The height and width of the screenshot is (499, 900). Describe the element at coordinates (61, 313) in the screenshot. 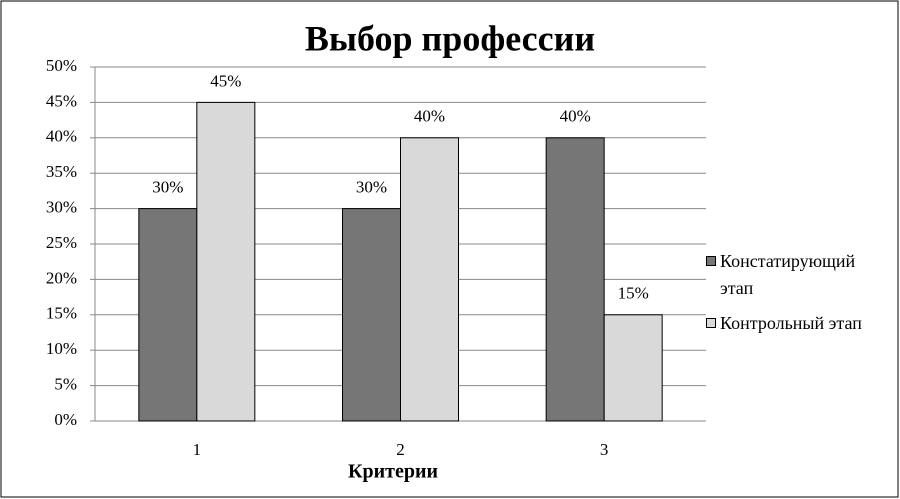

I see `y-tick-label: 15%` at that location.